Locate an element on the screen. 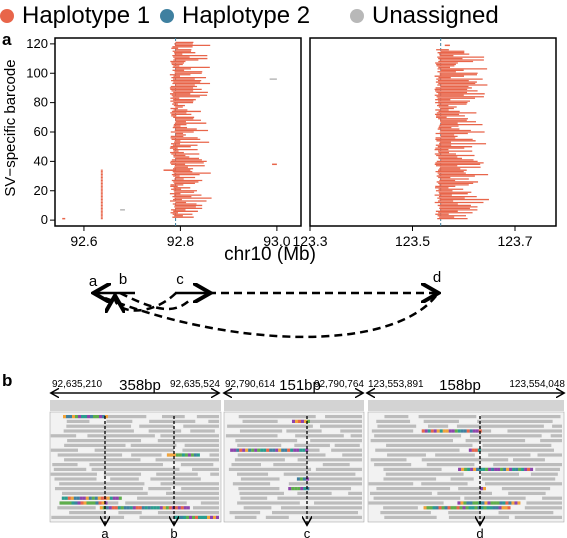  igv-track is located at coordinates (135, 461).